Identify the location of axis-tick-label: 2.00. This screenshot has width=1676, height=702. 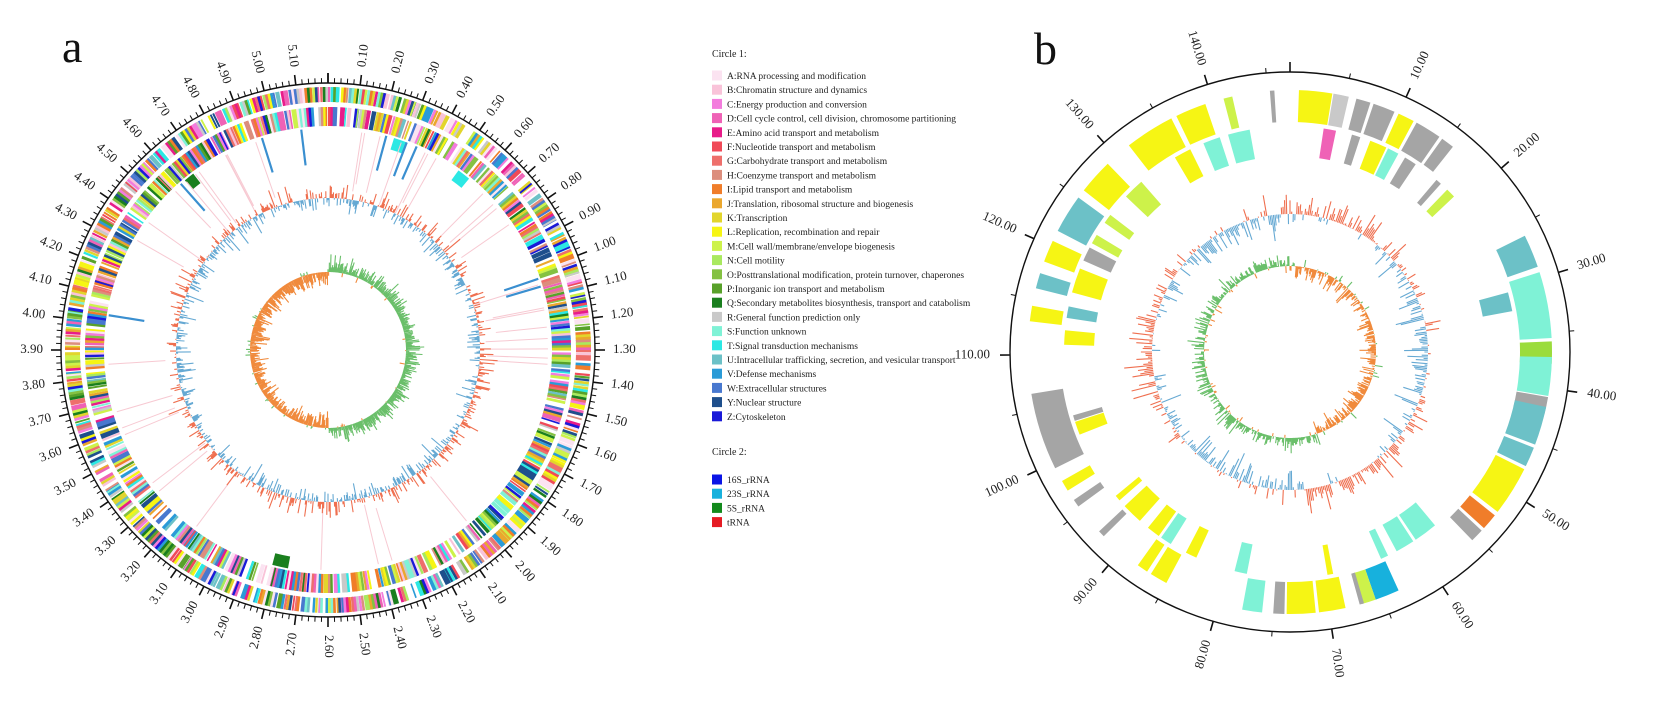
(526, 570).